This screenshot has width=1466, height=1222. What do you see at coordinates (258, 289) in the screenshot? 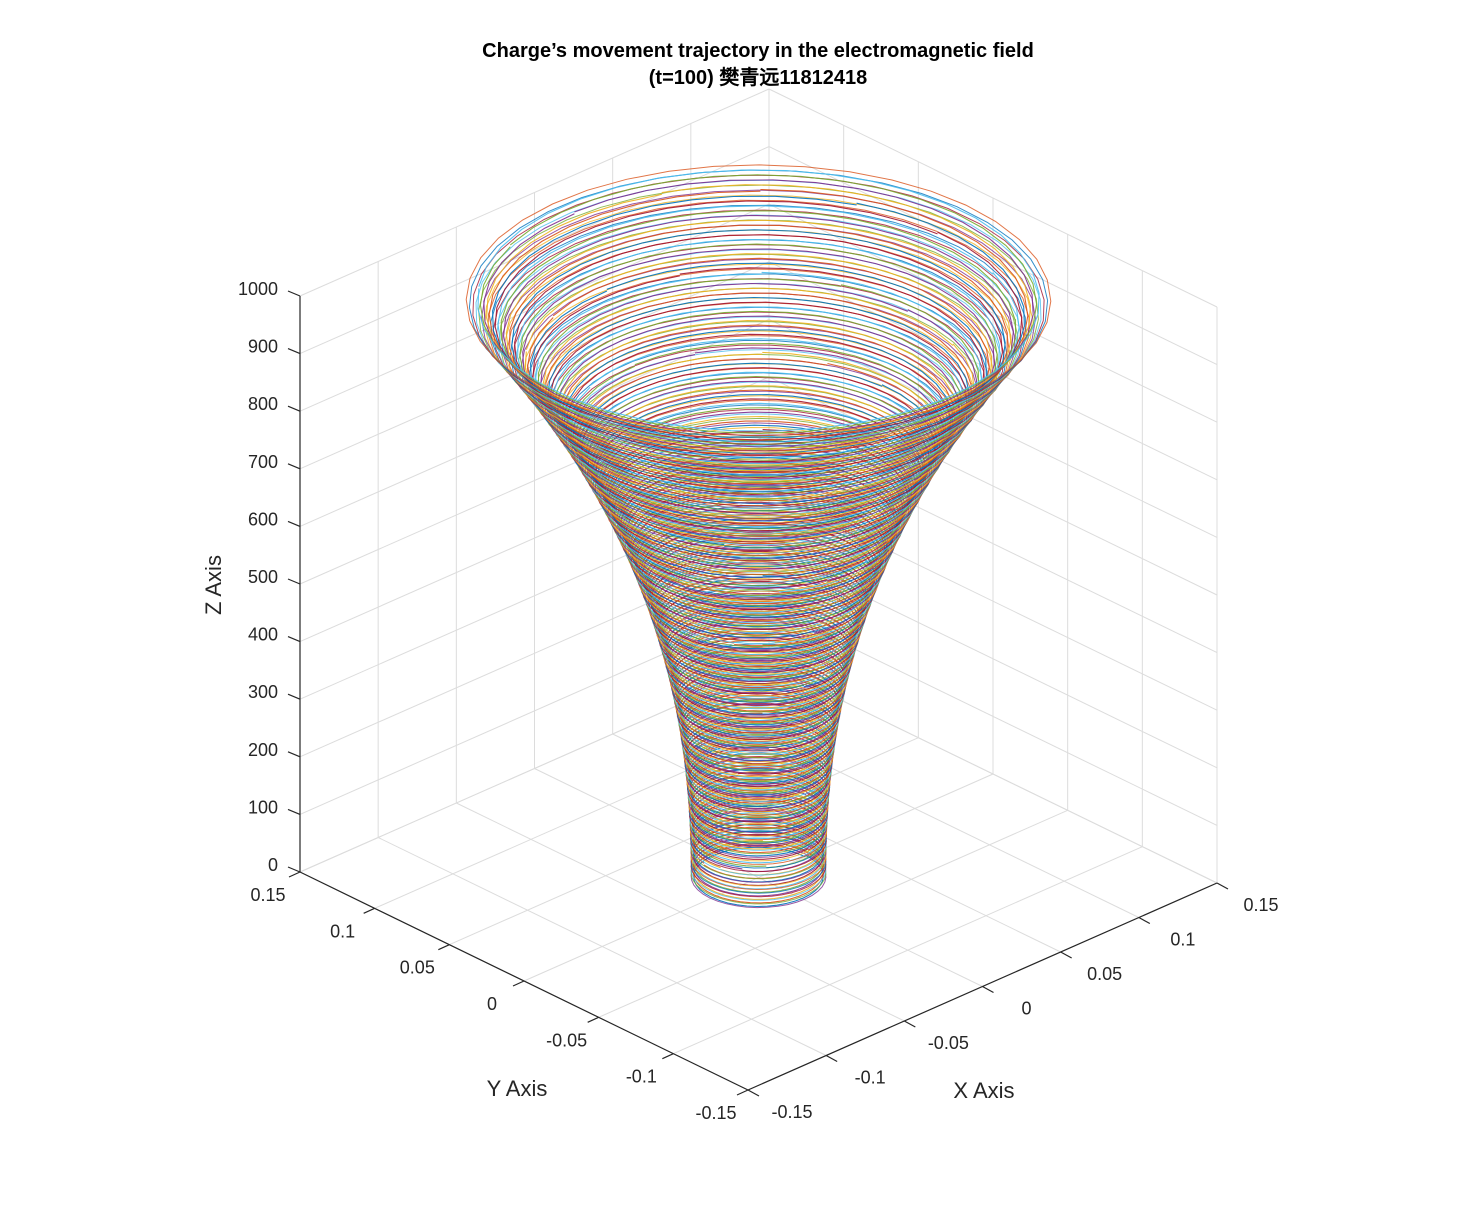
I see `z-tick-label: 1000` at bounding box center [258, 289].